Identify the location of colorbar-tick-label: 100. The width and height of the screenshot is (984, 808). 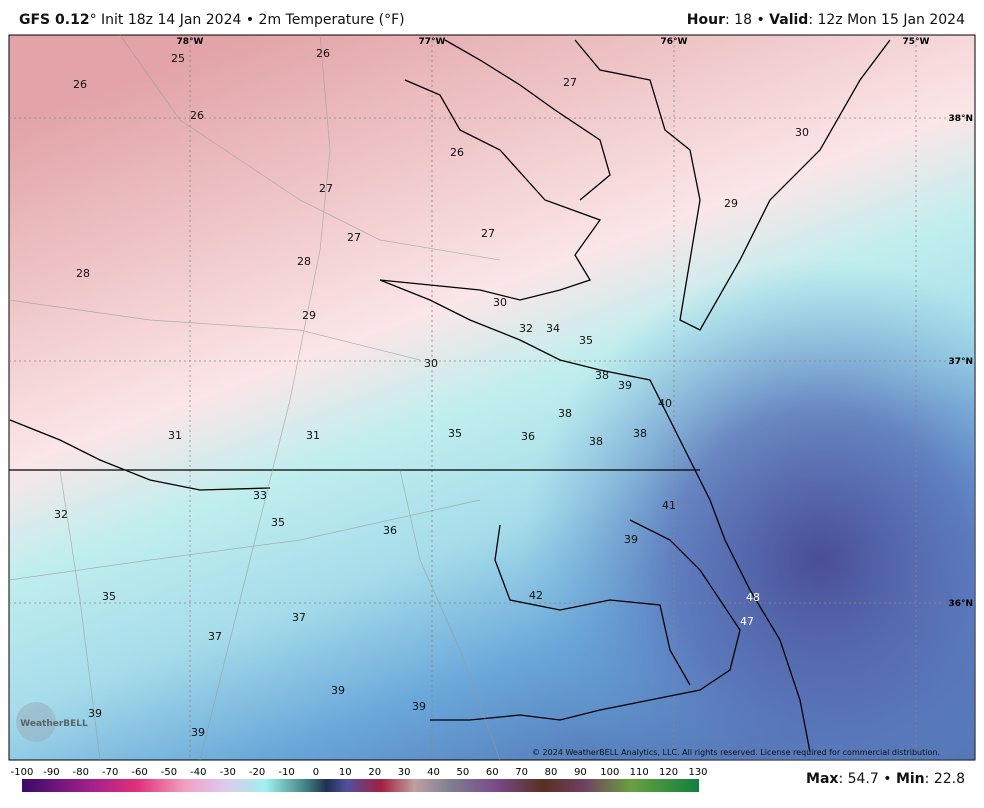
(609, 772).